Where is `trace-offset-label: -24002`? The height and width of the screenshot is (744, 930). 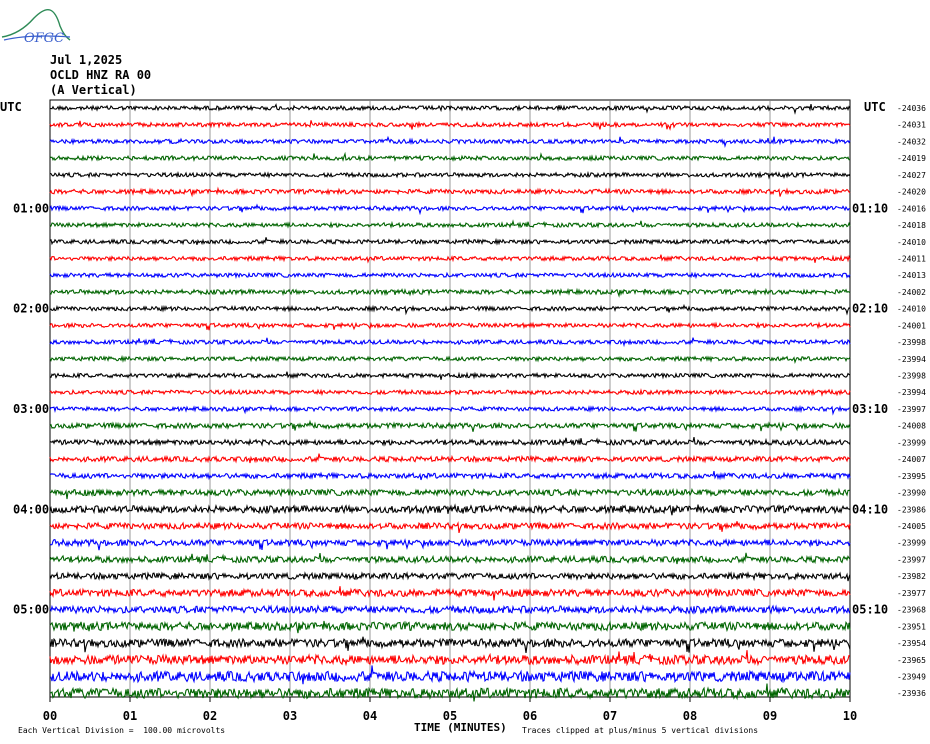 trace-offset-label: -24002 is located at coordinates (911, 292).